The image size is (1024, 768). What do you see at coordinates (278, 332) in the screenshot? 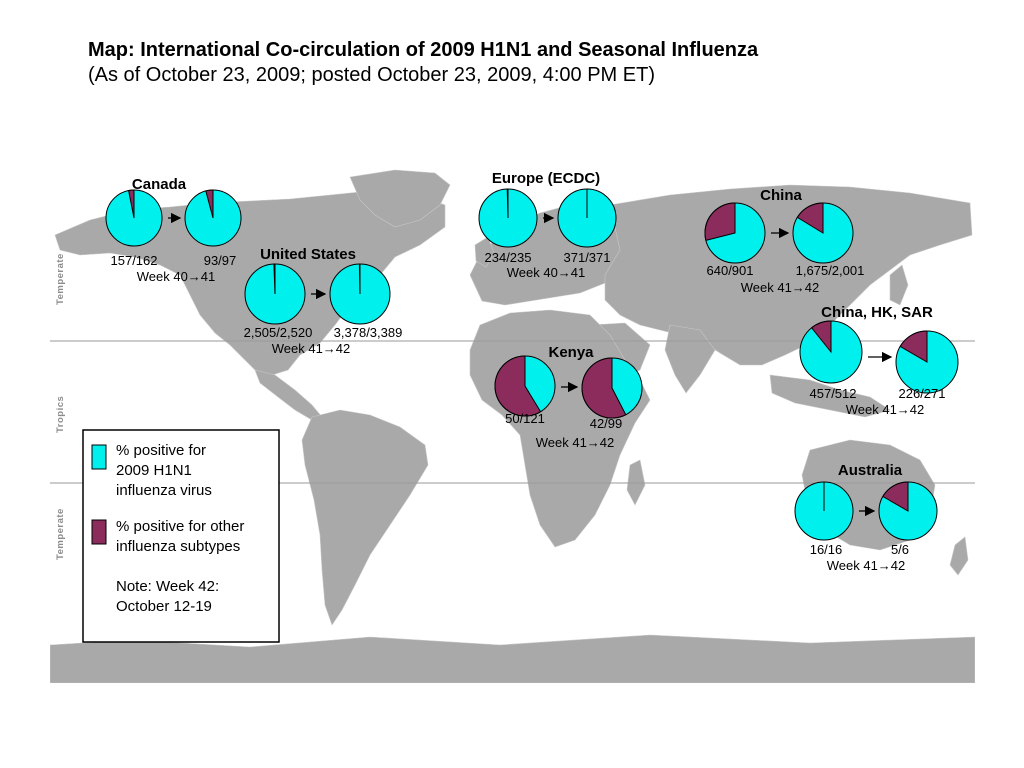
I see `region-united-states-pie-1-label: 2,505/2,520` at bounding box center [278, 332].